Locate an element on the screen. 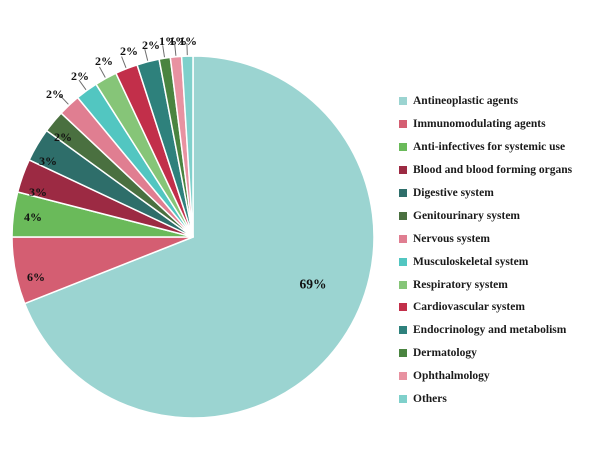 The image size is (613, 460). legend-label-immunomodulating-agents: Immunomodulating agents is located at coordinates (479, 124).